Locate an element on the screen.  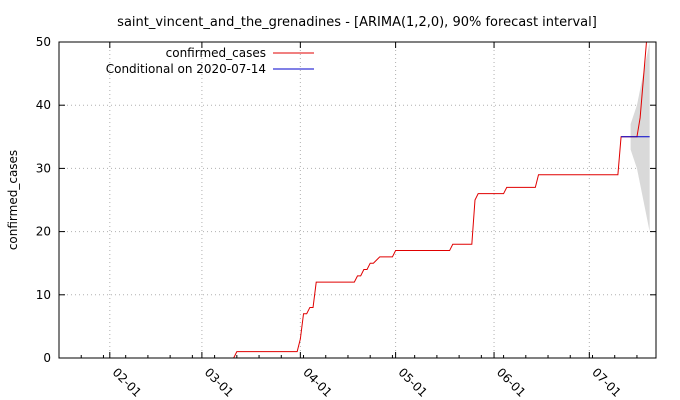
y-tick-label: 50 is located at coordinates (43, 42).